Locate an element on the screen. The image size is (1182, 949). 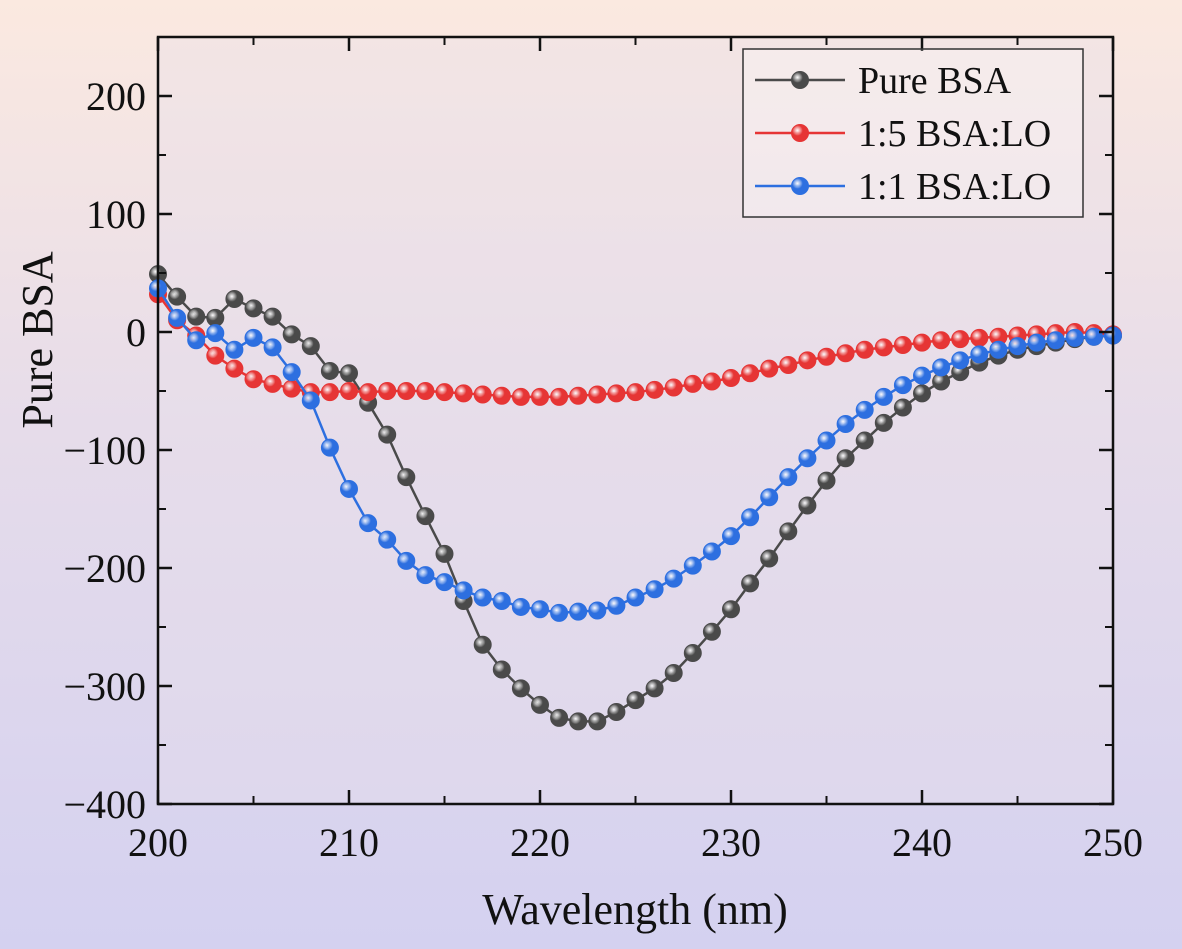
y-tick-label: 100 is located at coordinates (116, 214).